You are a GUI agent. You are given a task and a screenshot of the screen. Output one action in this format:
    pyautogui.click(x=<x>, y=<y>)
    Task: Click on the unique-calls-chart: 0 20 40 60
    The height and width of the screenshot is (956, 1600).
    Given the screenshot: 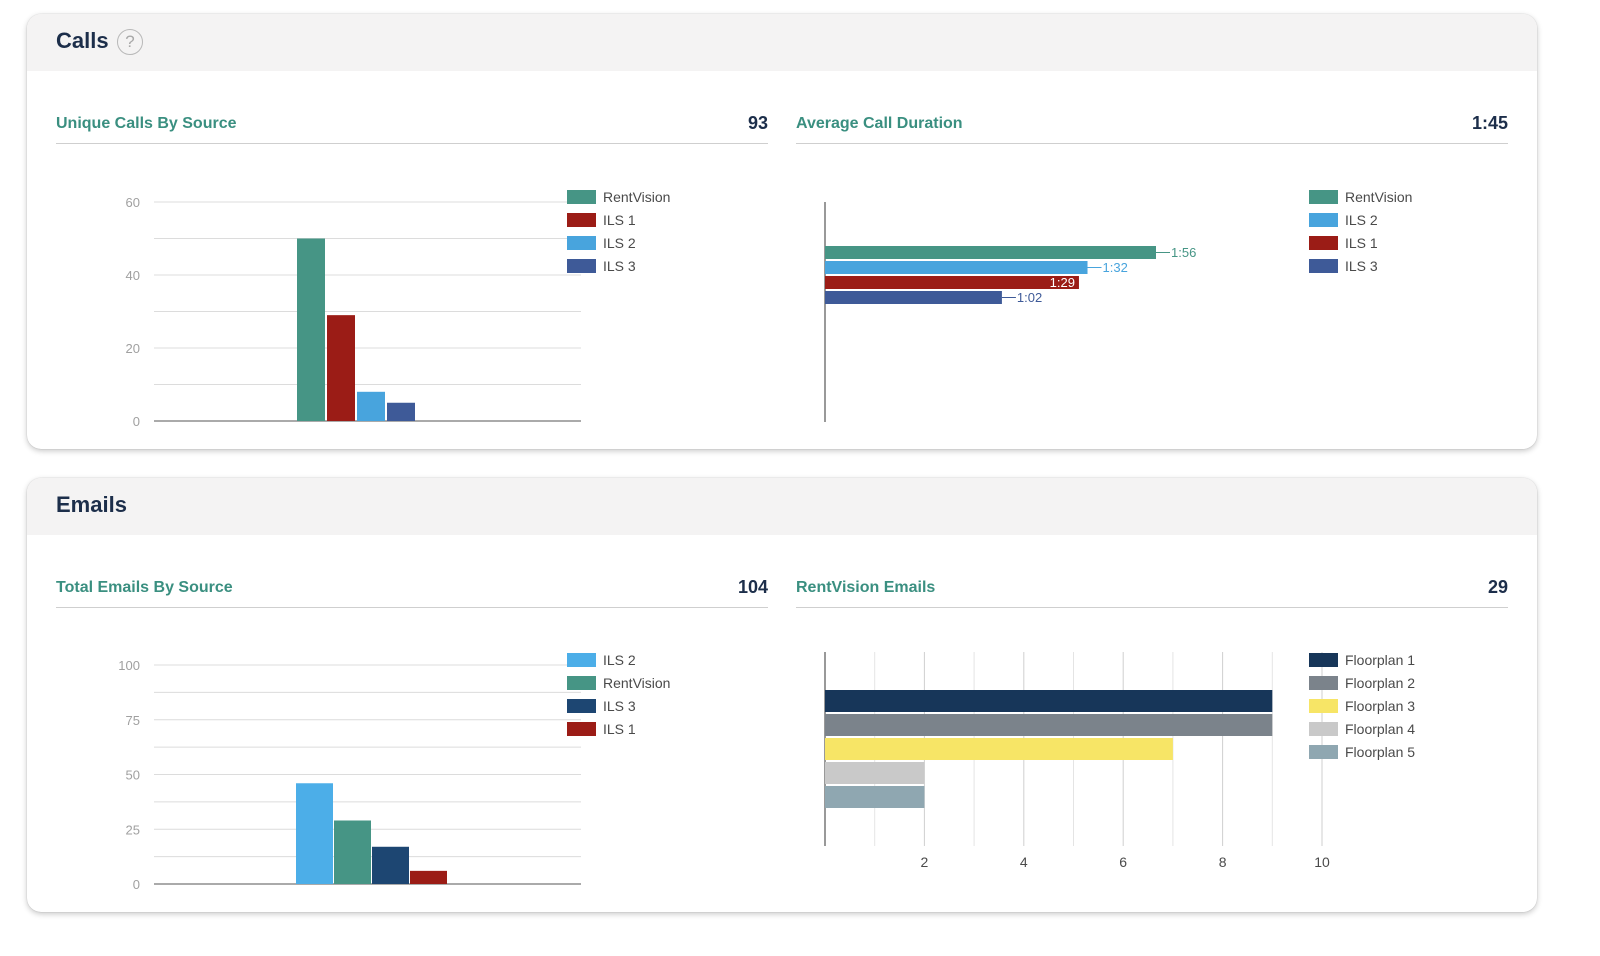 What is the action you would take?
    pyautogui.click(x=353, y=312)
    